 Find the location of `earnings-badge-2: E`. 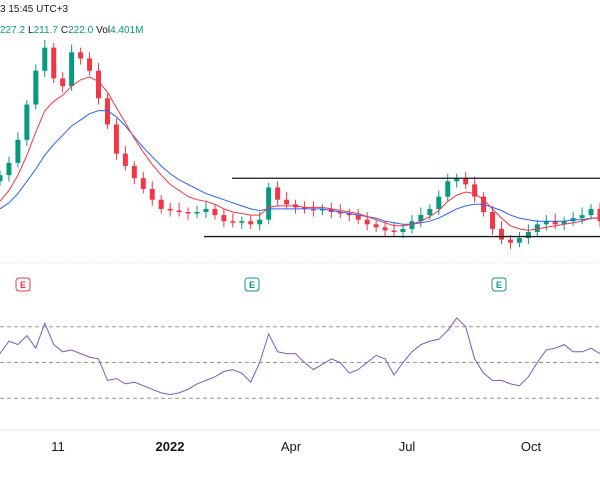

earnings-badge-2: E is located at coordinates (252, 284).